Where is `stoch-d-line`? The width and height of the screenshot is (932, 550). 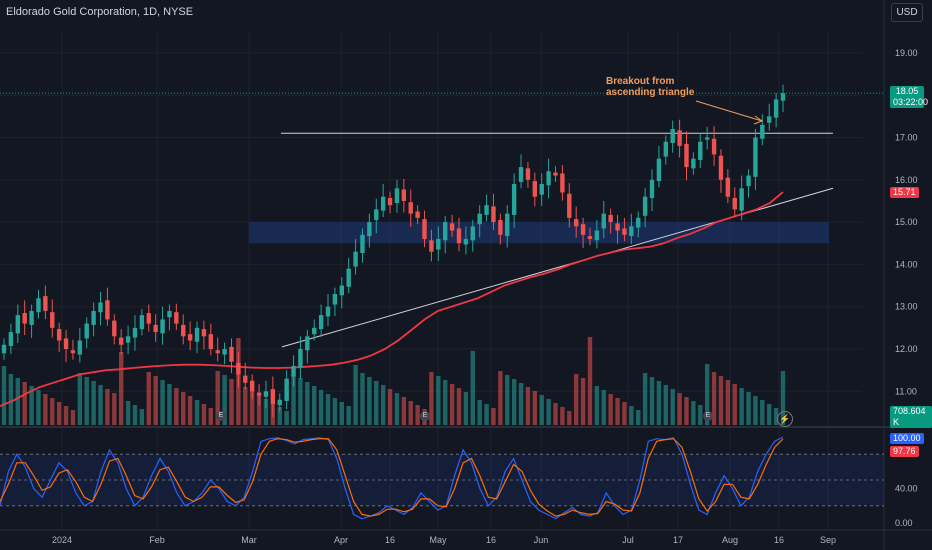 stoch-d-line is located at coordinates (392, 477).